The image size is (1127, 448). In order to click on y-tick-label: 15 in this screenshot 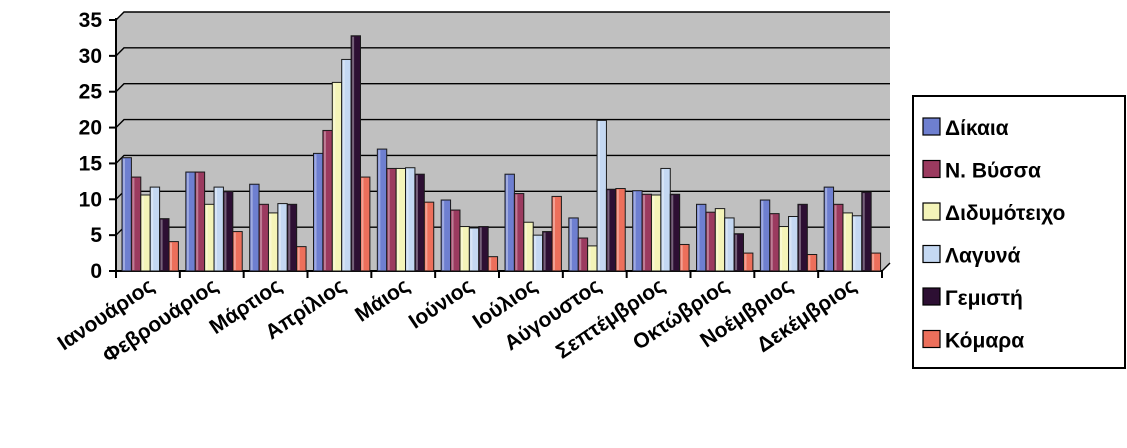, I will do `click(91, 163)`.